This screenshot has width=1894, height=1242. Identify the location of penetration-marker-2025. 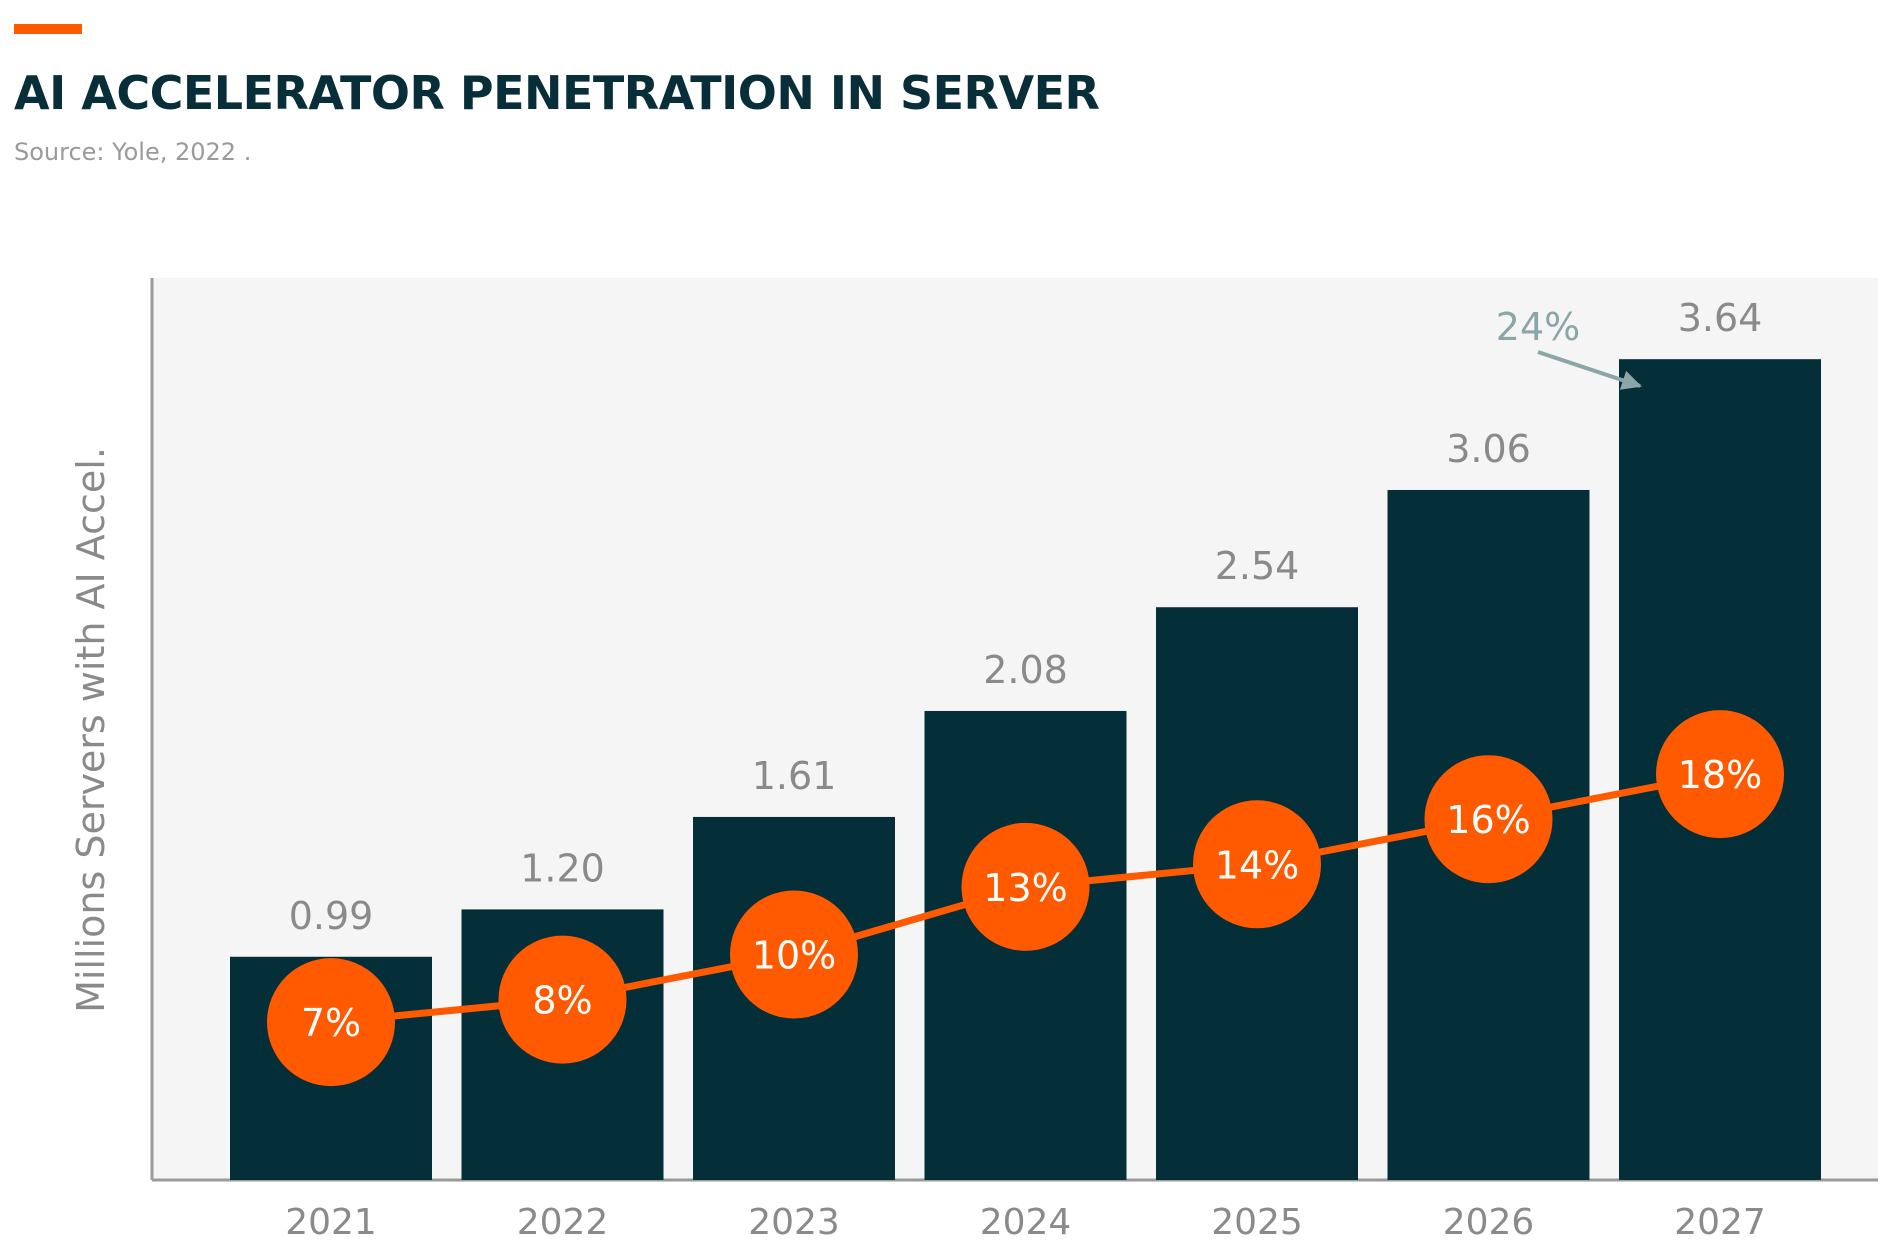
(1257, 864).